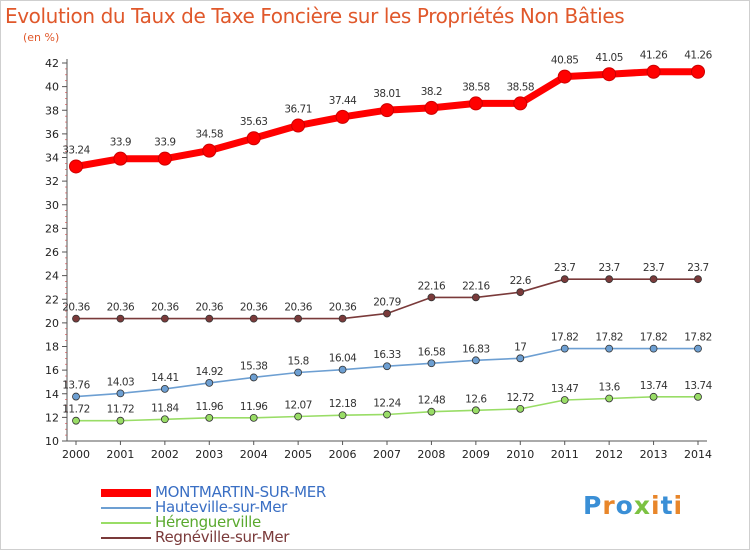  Describe the element at coordinates (221, 507) in the screenshot. I see `legend-label: Hauteville-sur-Mer` at that location.